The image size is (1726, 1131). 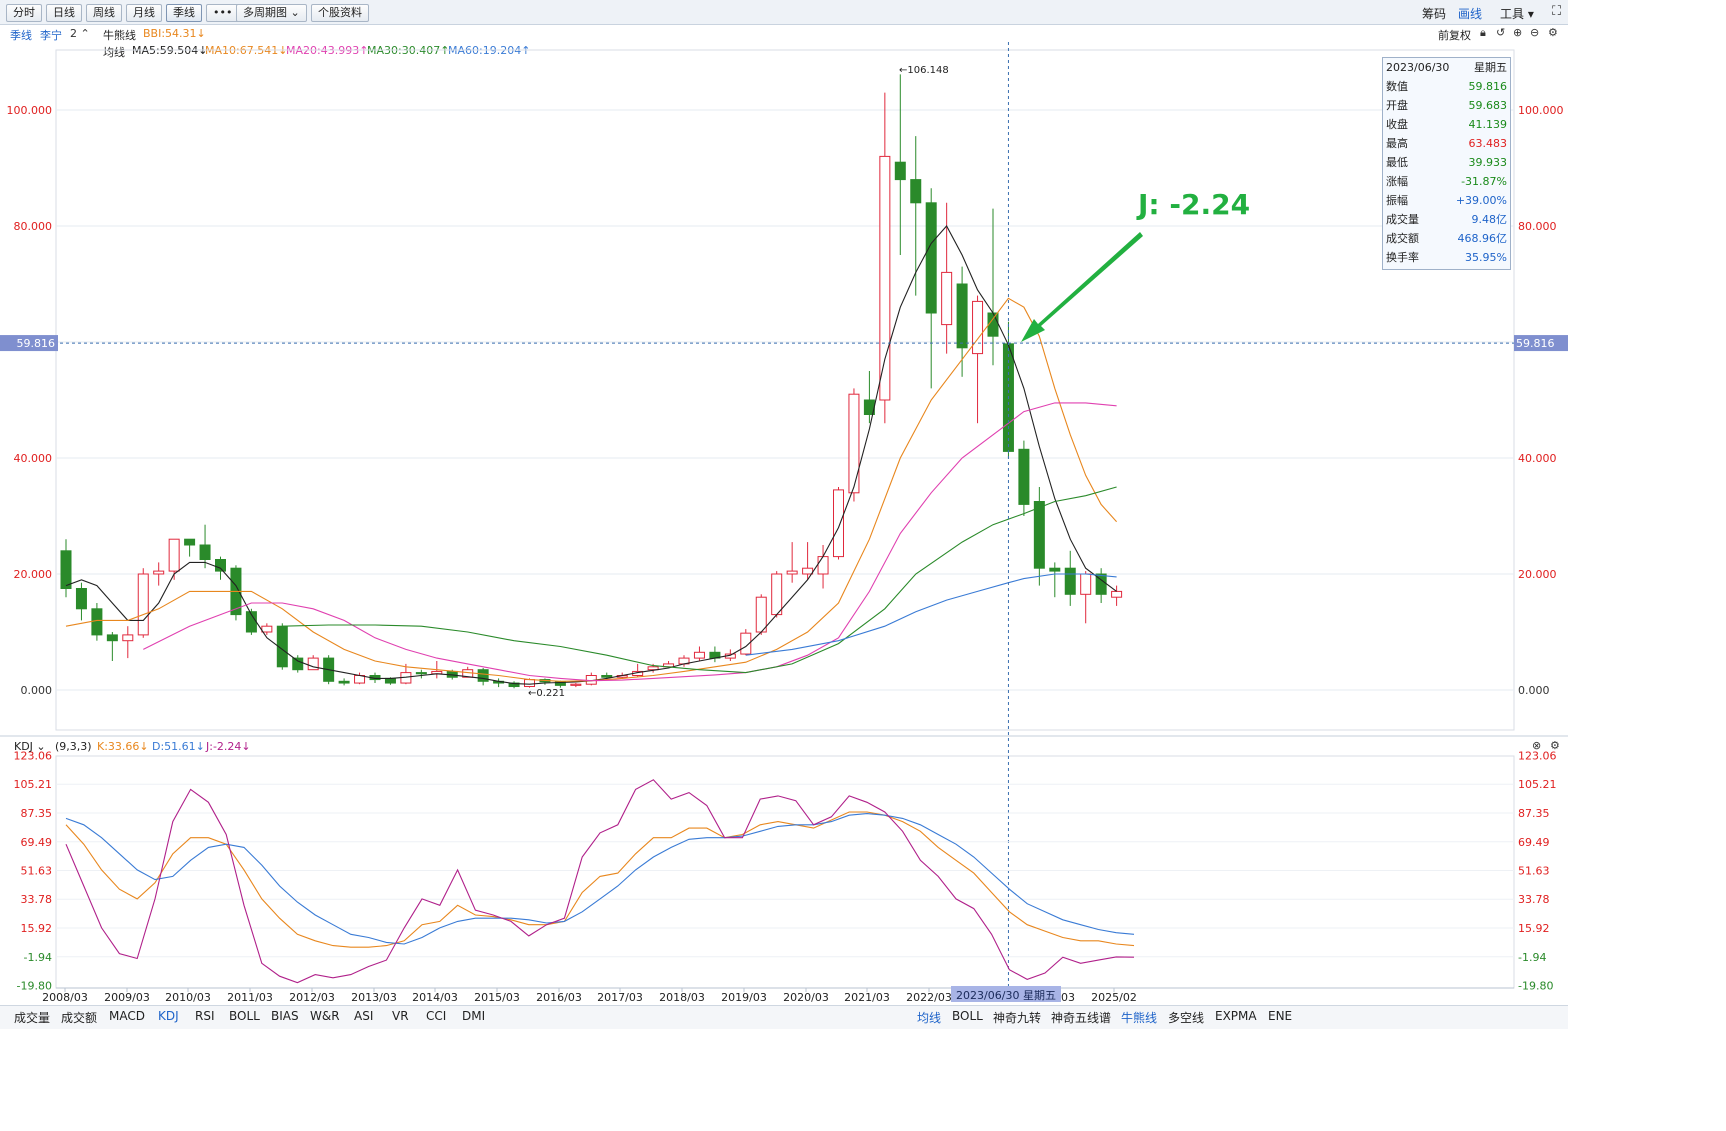 I want to click on indicator-tab-2: MACD, so click(x=127, y=1016).